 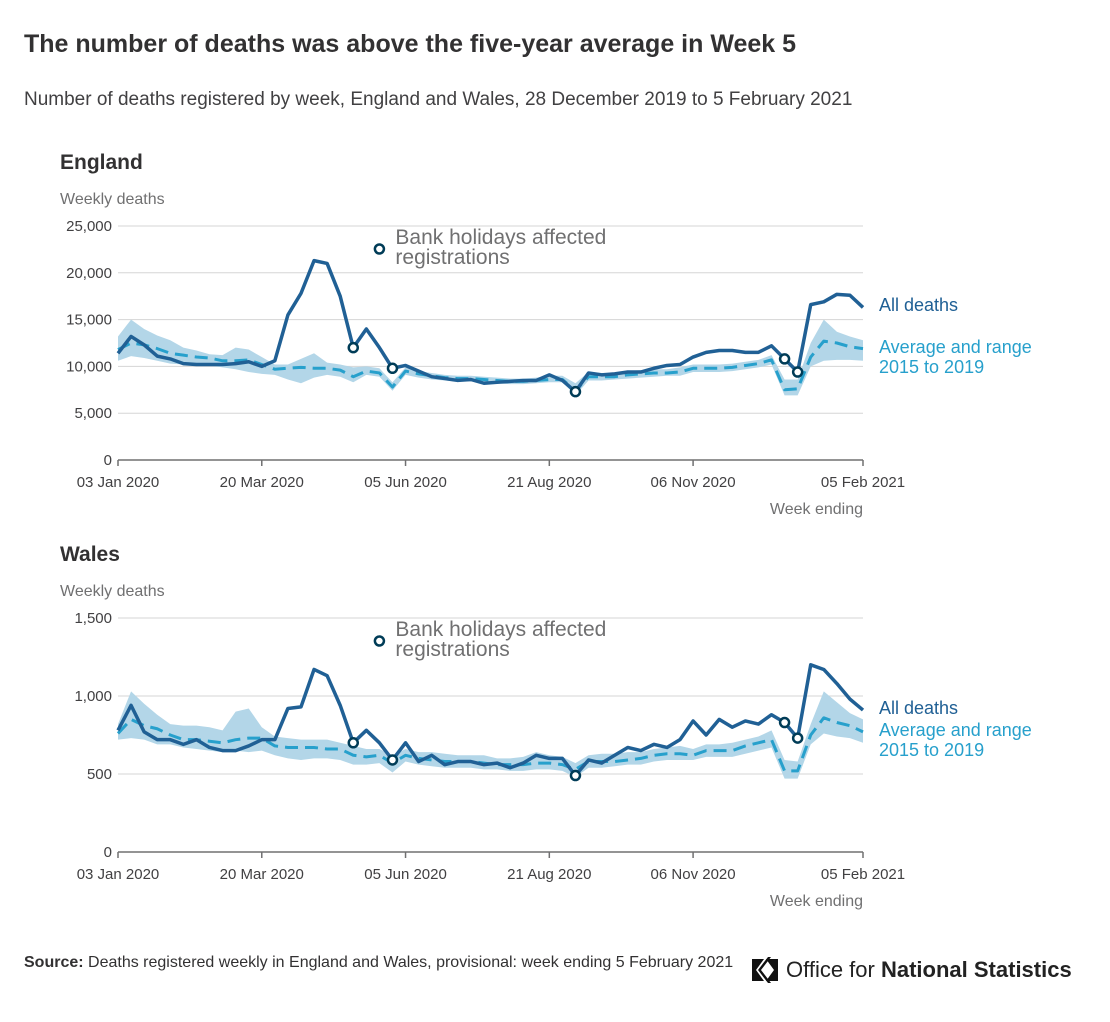 I want to click on y-tick-label: 15,000, so click(x=89, y=320).